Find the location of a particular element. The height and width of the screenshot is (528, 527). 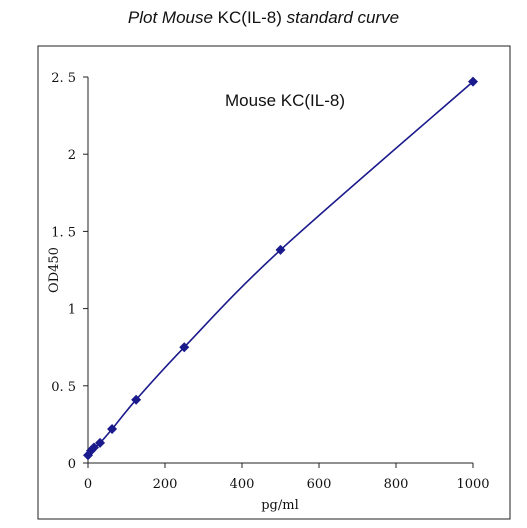

annotation: Mouse KC(IL-8) is located at coordinates (285, 100).